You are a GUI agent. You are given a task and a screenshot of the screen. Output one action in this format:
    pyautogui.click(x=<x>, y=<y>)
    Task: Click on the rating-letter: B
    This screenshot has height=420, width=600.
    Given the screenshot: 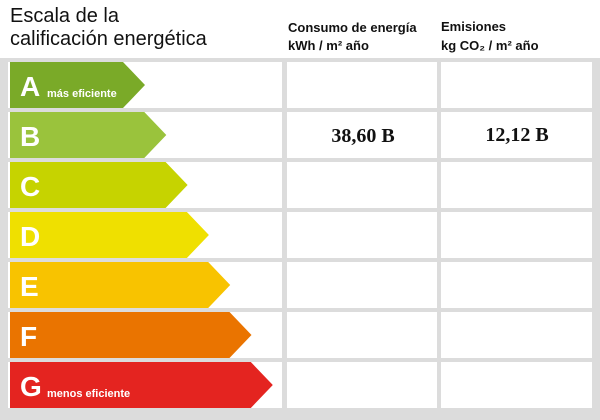 What is the action you would take?
    pyautogui.click(x=30, y=136)
    